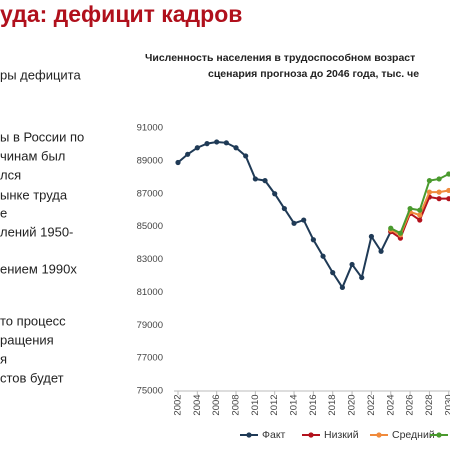 This screenshot has width=450, height=450. Describe the element at coordinates (150, 325) in the screenshot. I see `y-tick-label: 79000` at that location.